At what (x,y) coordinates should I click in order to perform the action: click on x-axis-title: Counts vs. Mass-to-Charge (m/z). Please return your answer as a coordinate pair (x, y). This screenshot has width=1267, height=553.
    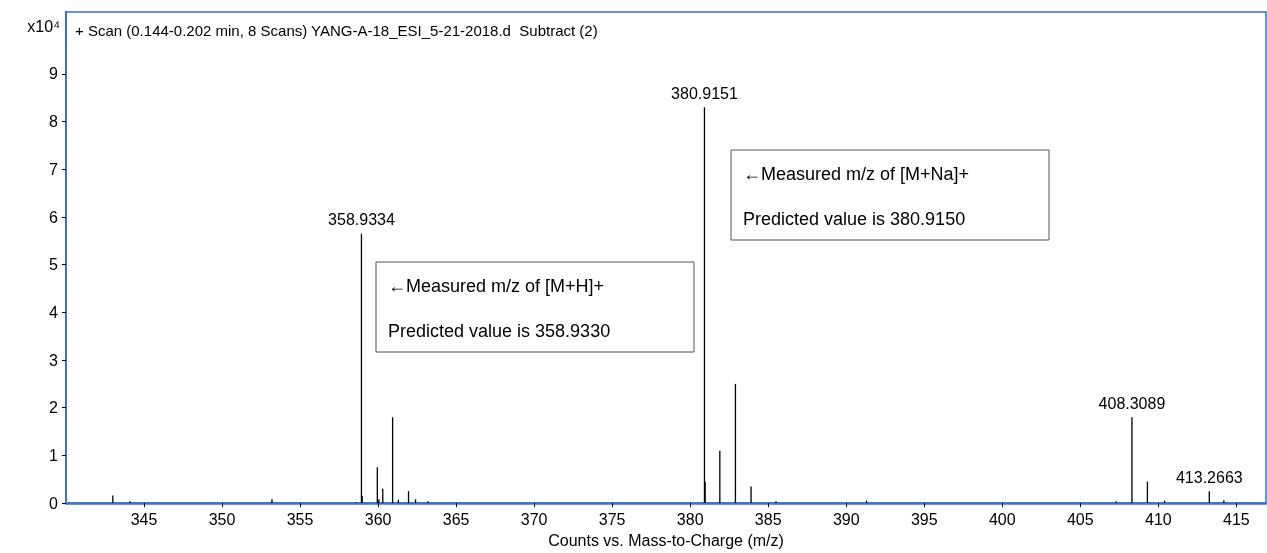
    Looking at the image, I should click on (666, 540).